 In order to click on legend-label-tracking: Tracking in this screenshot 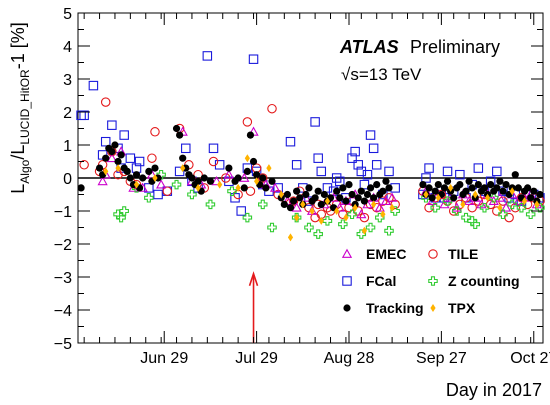, I will do `click(395, 308)`.